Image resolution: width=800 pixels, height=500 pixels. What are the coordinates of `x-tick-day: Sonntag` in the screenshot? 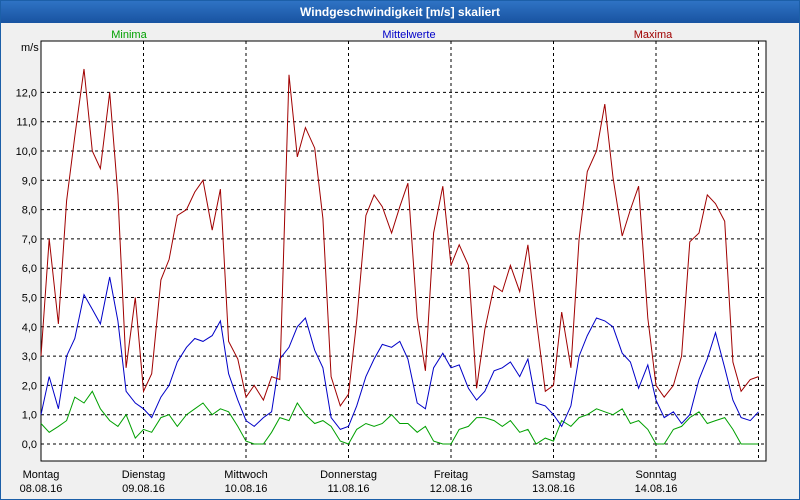 It's located at (656, 475).